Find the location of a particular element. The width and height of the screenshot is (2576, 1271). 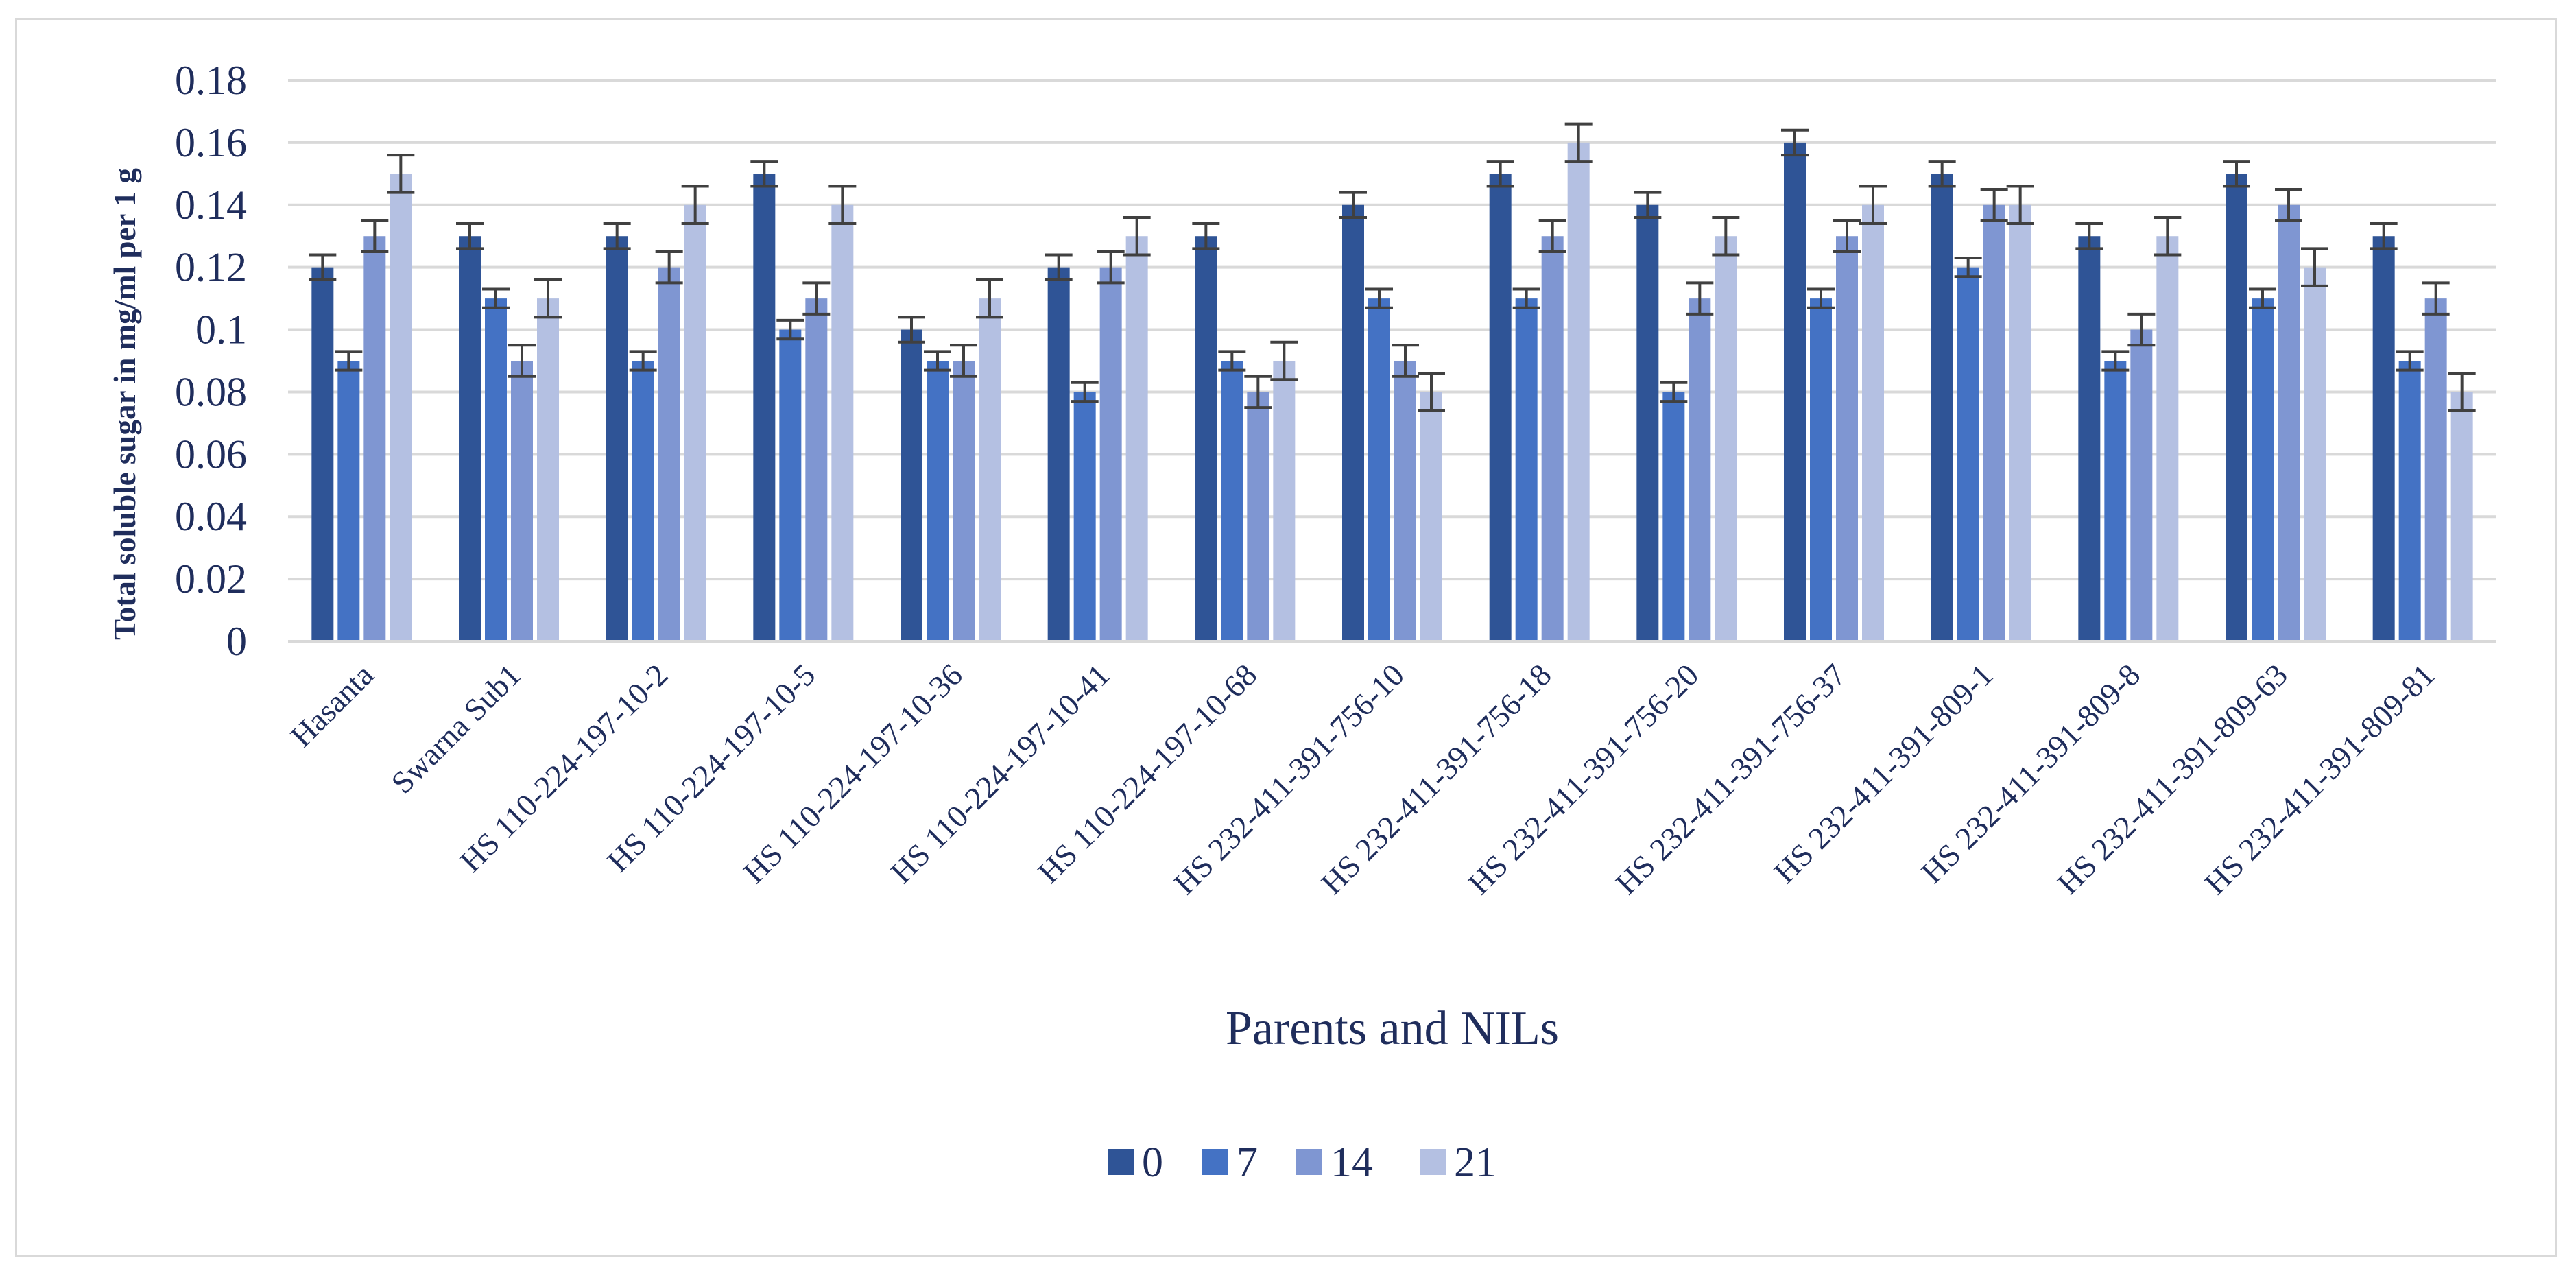

legend-label: 21 is located at coordinates (1475, 1163).